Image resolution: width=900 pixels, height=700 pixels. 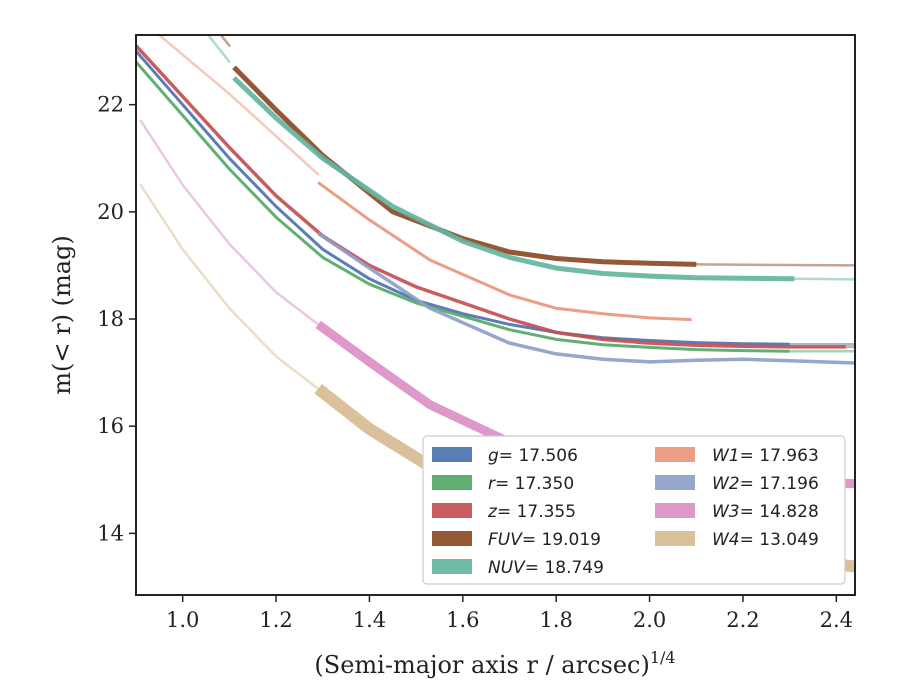 I want to click on series-w2-line, so click(x=586, y=298).